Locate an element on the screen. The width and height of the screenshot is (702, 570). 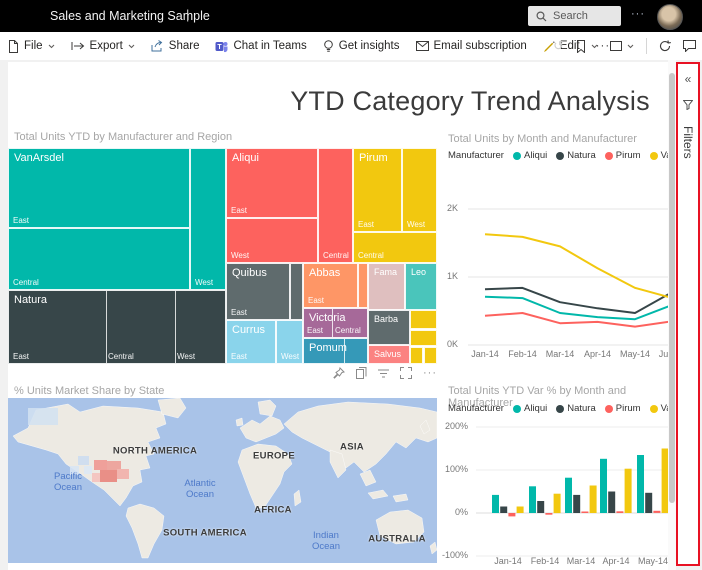
line-series-natura is located at coordinates (576, 300).